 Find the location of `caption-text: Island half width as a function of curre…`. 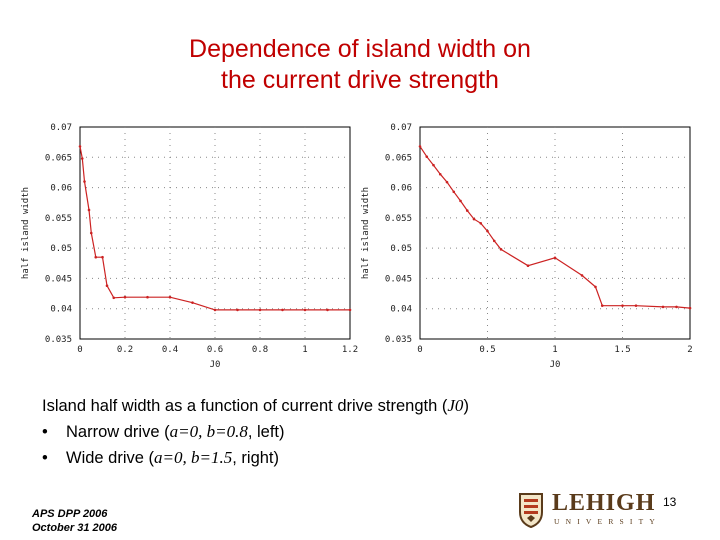

caption-text: Island half width as a function of curre… is located at coordinates (245, 406).